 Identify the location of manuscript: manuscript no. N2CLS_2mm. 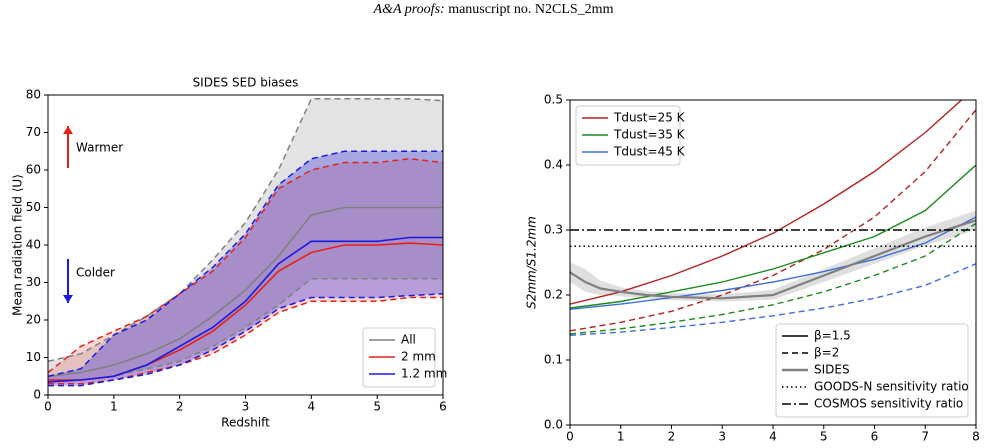
(531, 9).